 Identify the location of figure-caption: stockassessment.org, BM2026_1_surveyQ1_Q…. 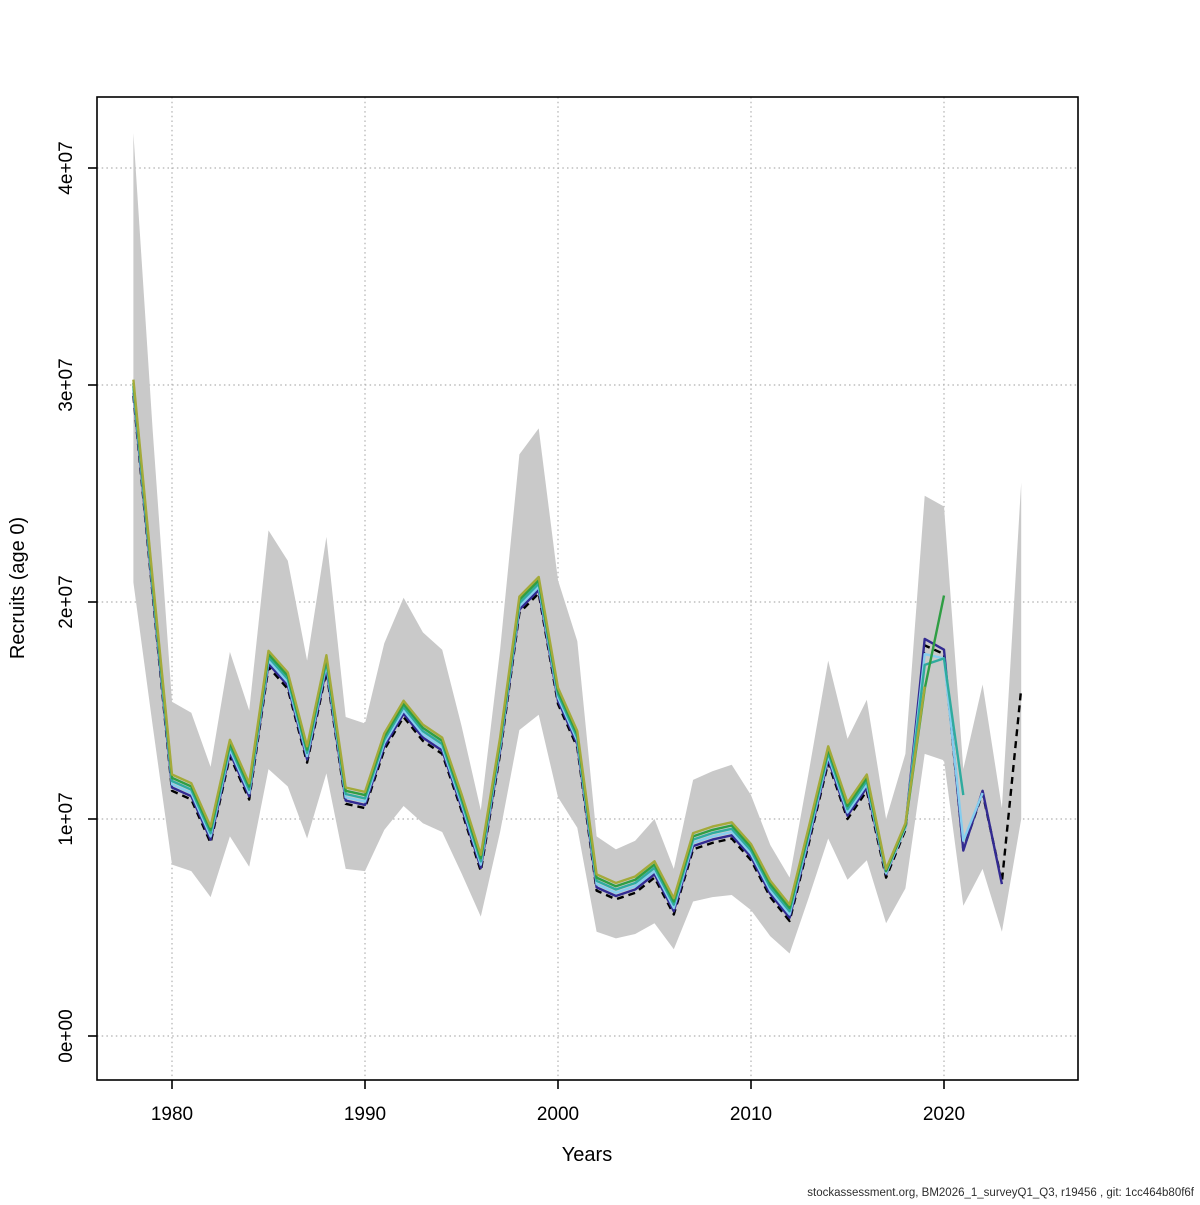
(1001, 1193).